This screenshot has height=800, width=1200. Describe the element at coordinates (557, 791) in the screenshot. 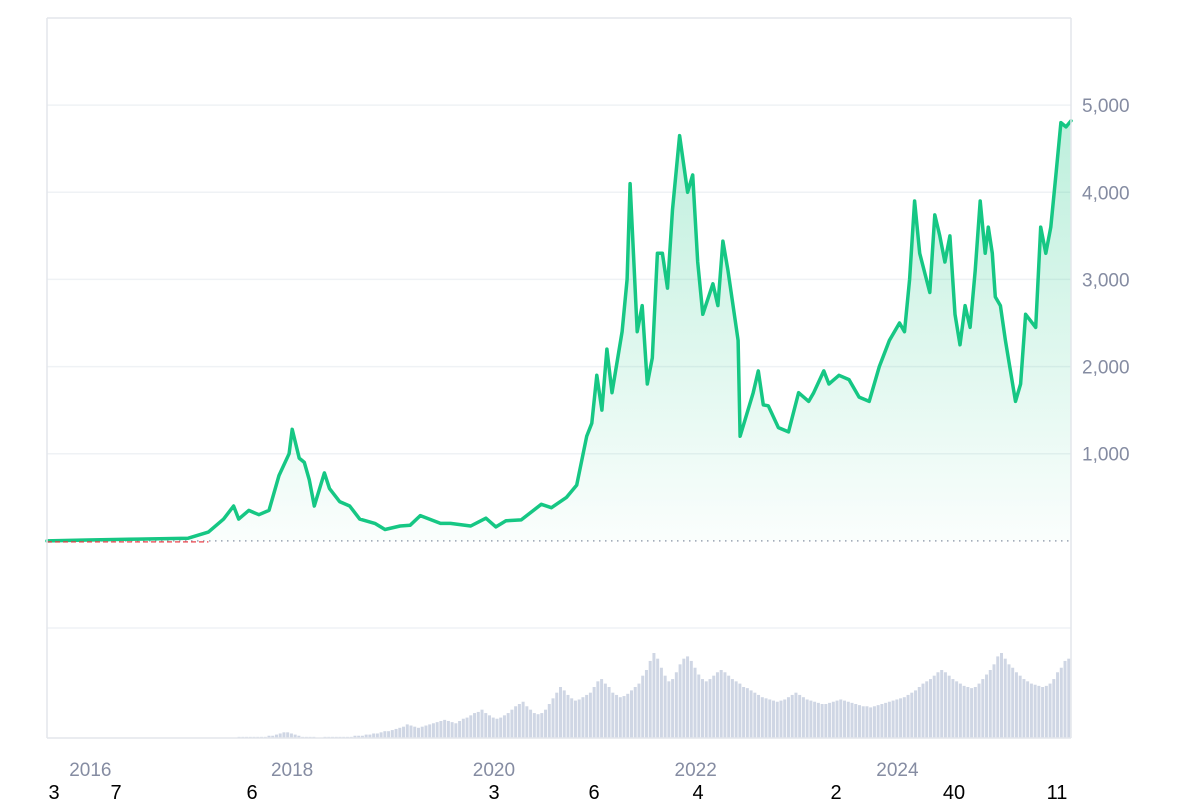

I see `bottom-labels: 3 7 6 3 6 4 2 40 11` at that location.